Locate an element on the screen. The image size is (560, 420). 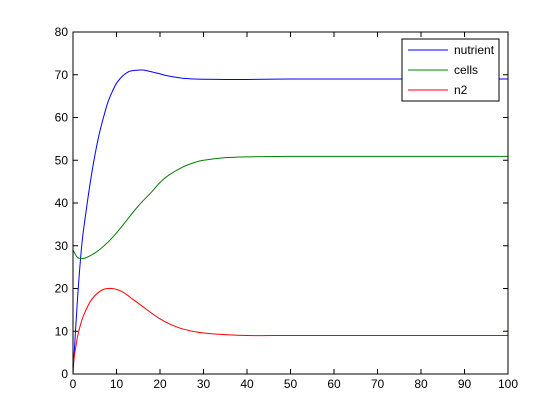
legend-label-n2: n2 is located at coordinates (461, 90).